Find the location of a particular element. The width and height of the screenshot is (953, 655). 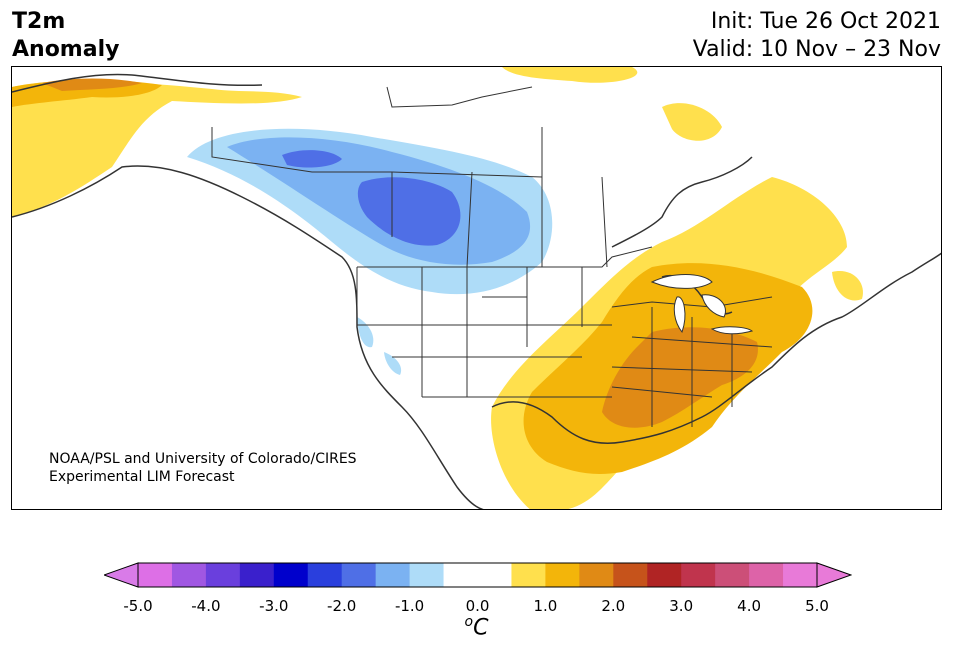

colorbar-tick-label: 1.0 is located at coordinates (545, 606).